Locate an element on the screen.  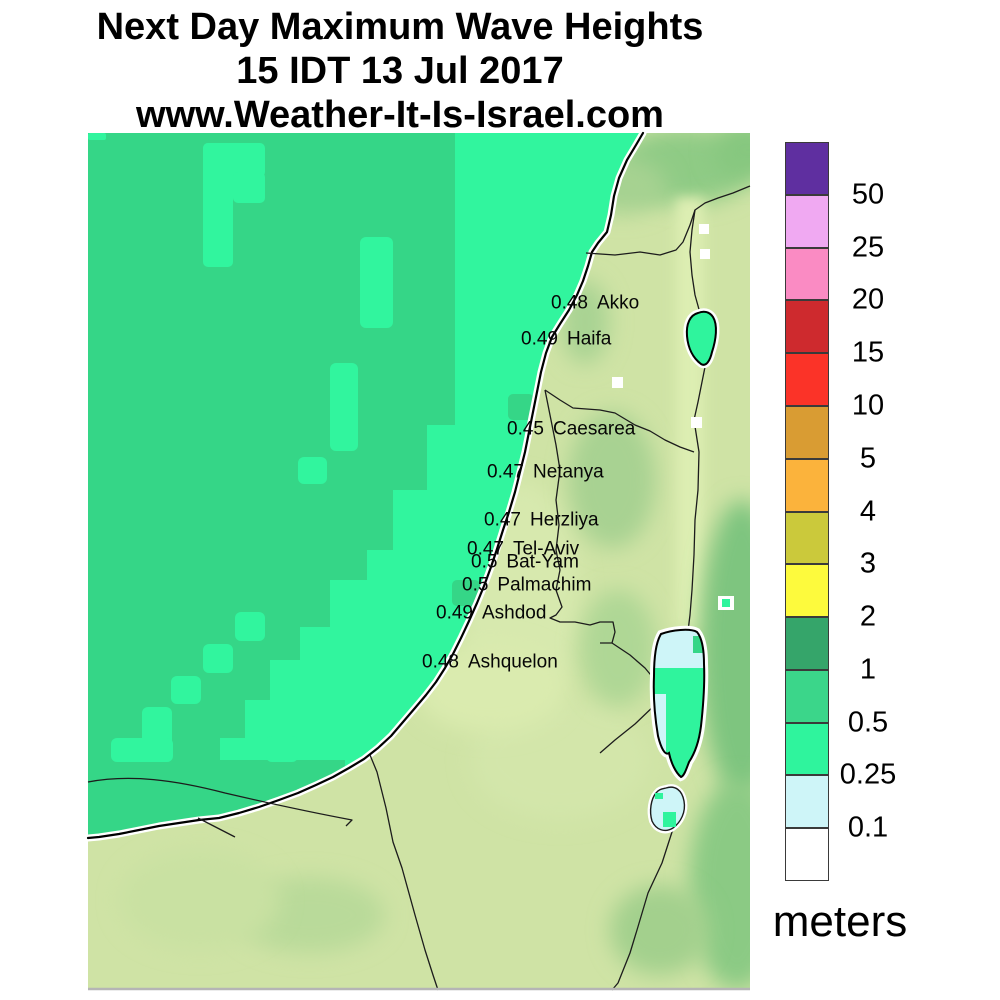
small-pond is located at coordinates (726, 603).